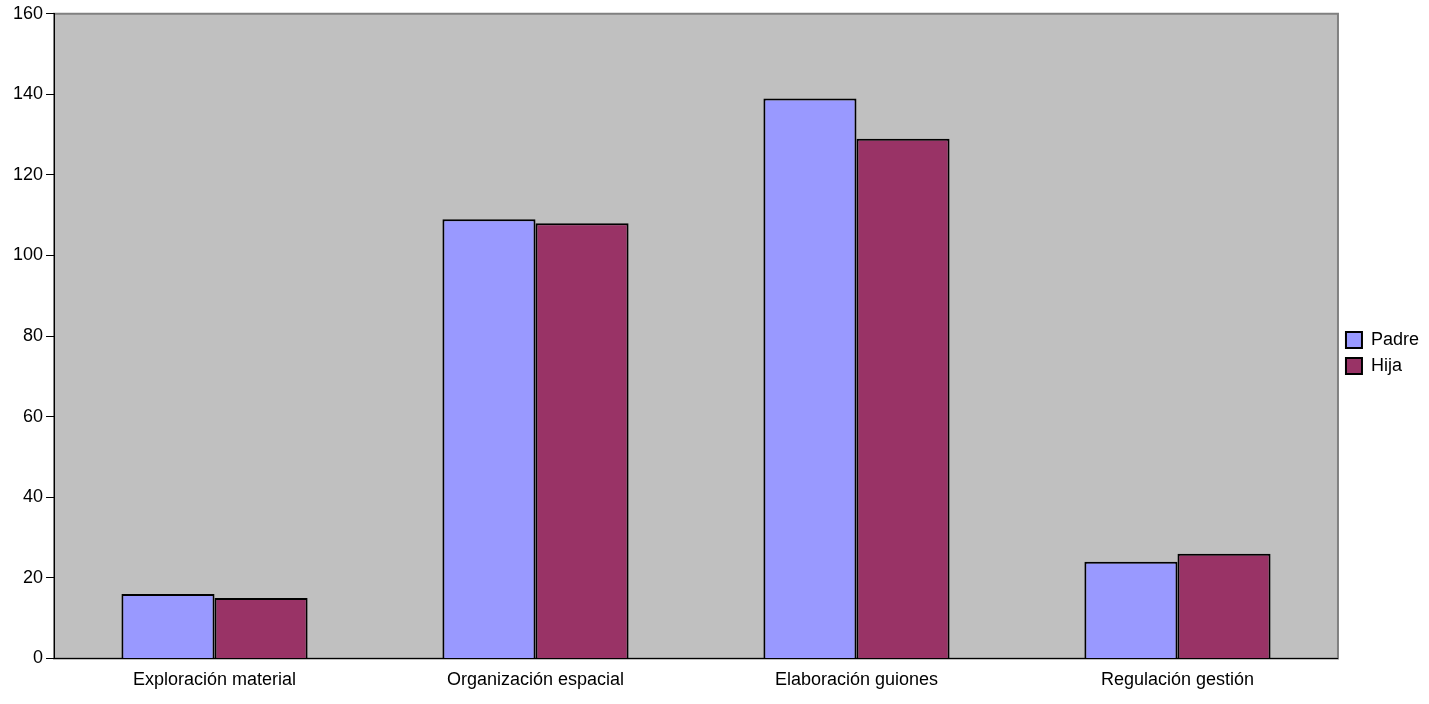  Describe the element at coordinates (33, 415) in the screenshot. I see `y-tick-label: 60` at that location.